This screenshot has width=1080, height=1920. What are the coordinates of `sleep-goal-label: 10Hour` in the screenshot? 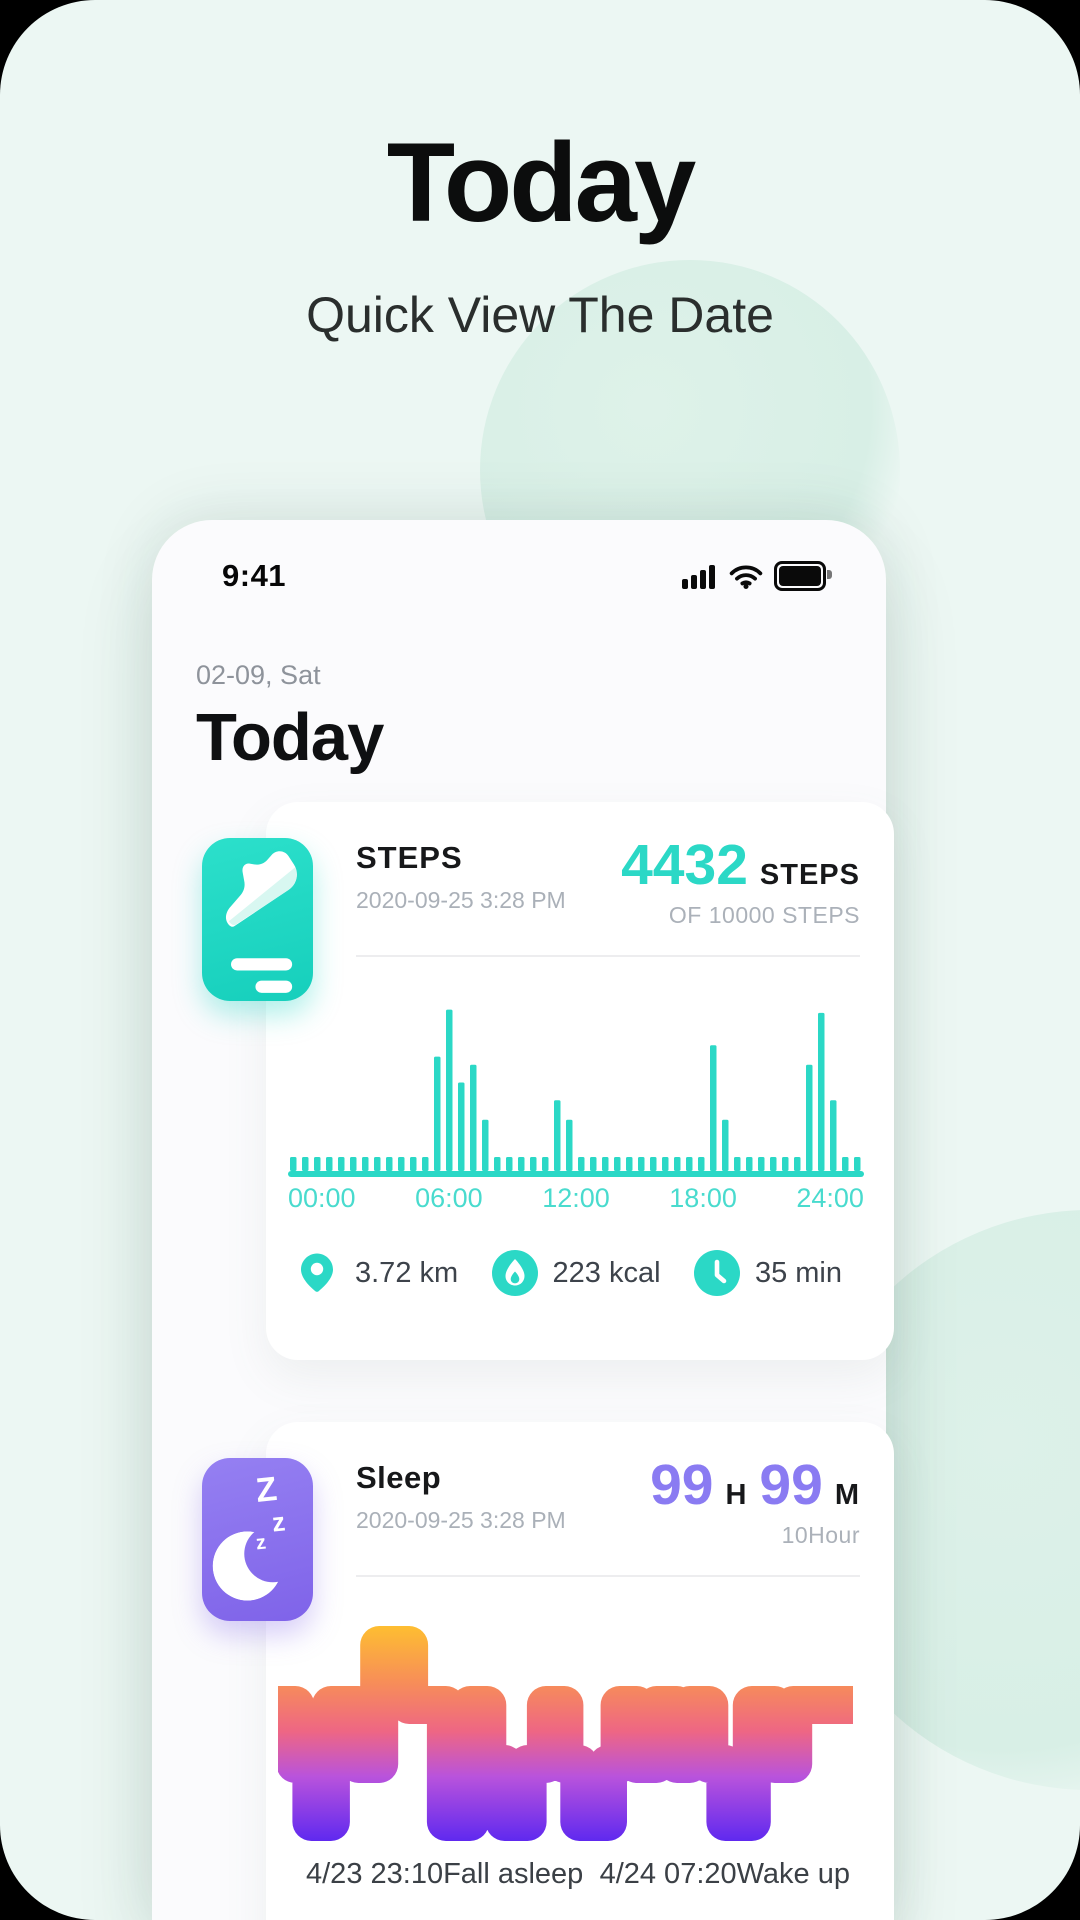 It's located at (820, 1535).